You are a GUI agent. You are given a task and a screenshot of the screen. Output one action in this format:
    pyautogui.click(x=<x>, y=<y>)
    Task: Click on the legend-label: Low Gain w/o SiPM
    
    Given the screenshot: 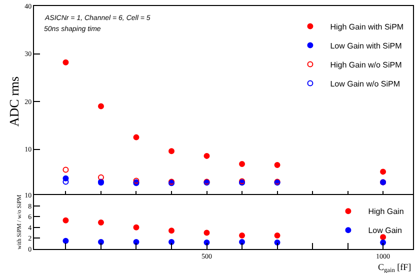 What is the action you would take?
    pyautogui.click(x=365, y=83)
    